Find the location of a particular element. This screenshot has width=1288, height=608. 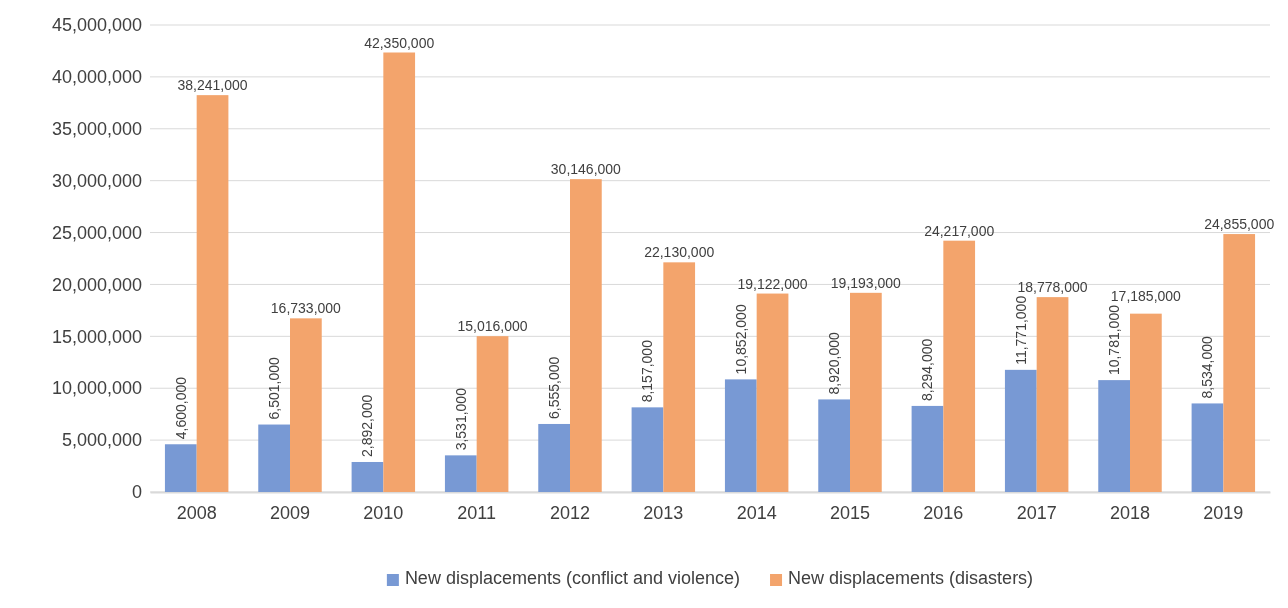

x-tick-label: 2016 is located at coordinates (943, 512).